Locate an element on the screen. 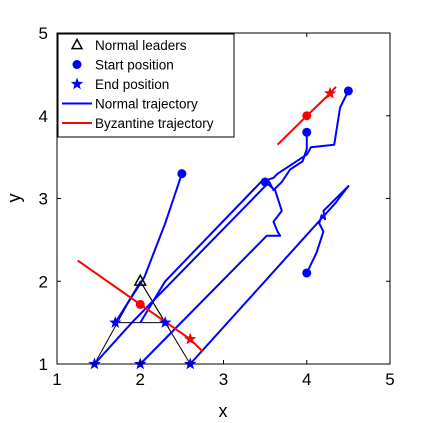  y-tick-label: 2 is located at coordinates (43, 281).